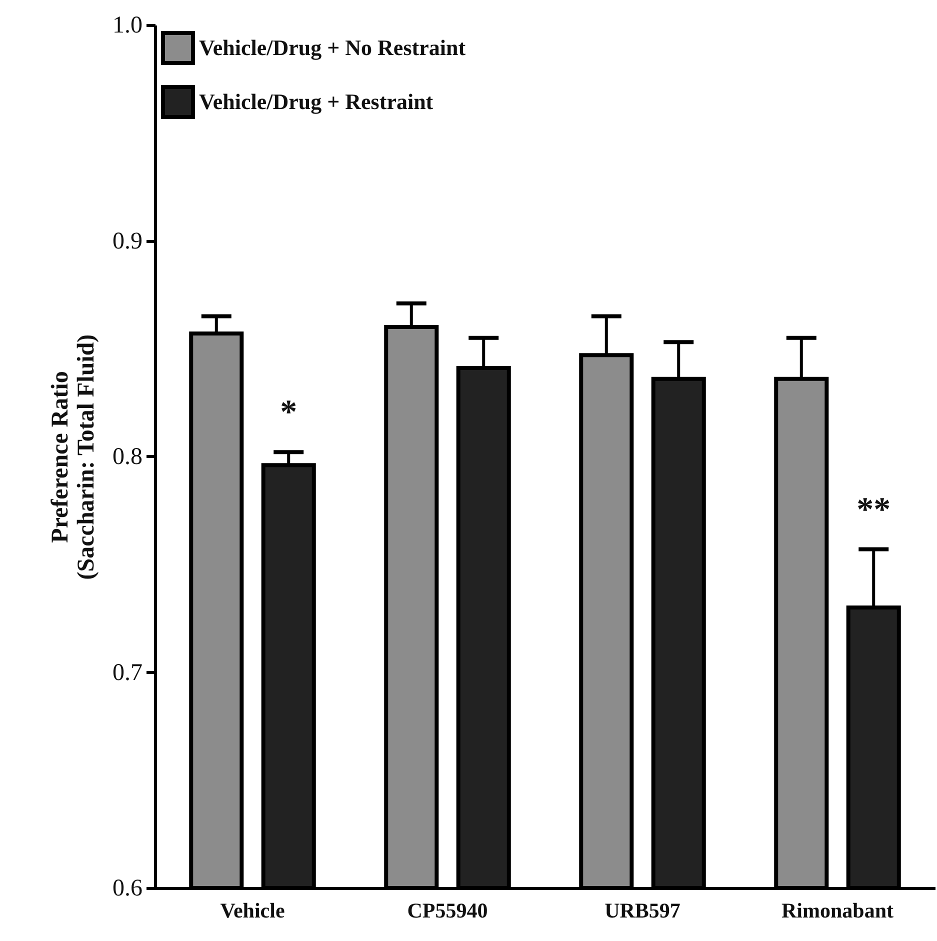 The width and height of the screenshot is (937, 941). Describe the element at coordinates (127, 457) in the screenshot. I see `y-tick-label: 0.8` at that location.